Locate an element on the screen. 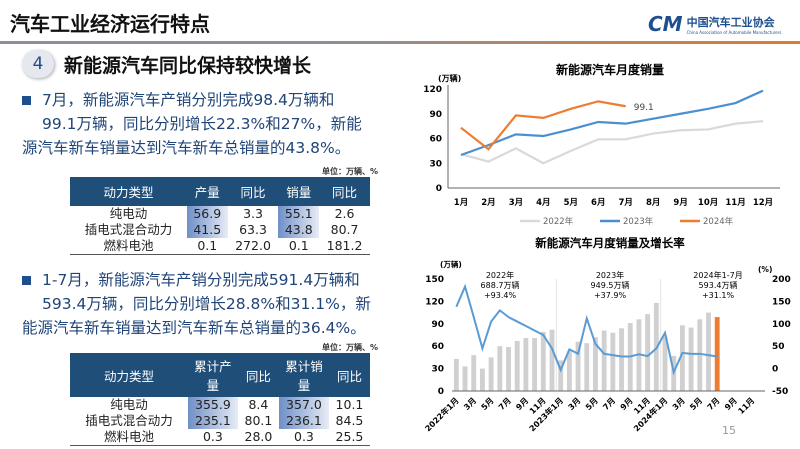 The width and height of the screenshot is (800, 449). chart-title: 新能源汽车月度销量及增长率 is located at coordinates (610, 243).